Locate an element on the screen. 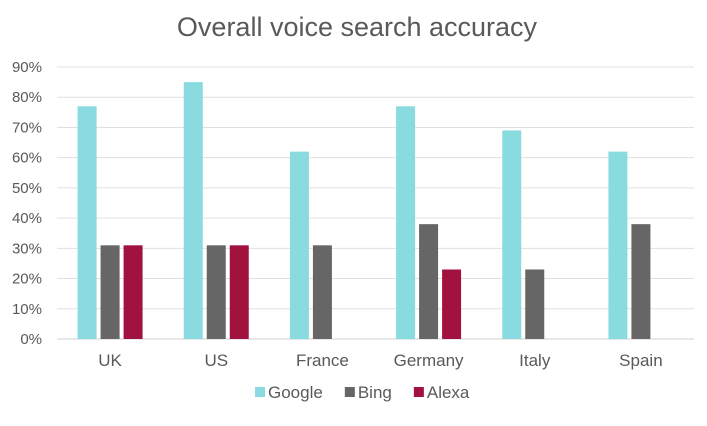 This screenshot has height=426, width=707. x-category-label: US is located at coordinates (216, 360).